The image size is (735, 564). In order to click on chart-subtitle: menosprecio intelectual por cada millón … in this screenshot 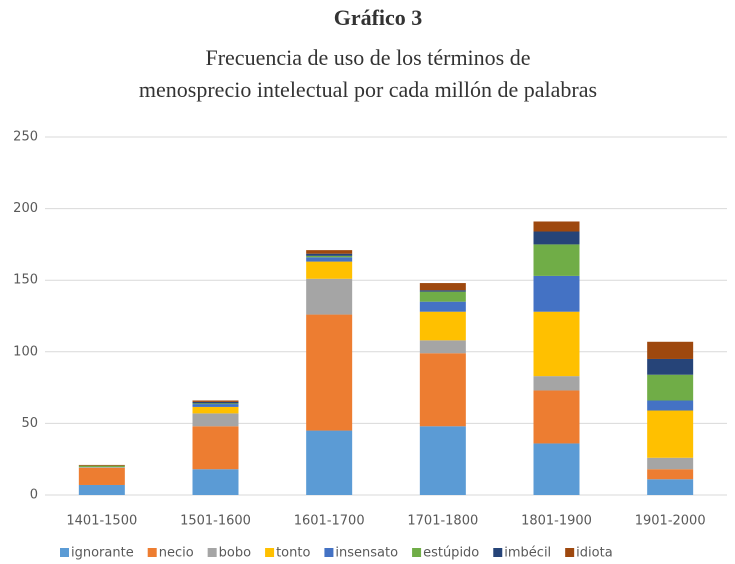, I will do `click(368, 89)`.